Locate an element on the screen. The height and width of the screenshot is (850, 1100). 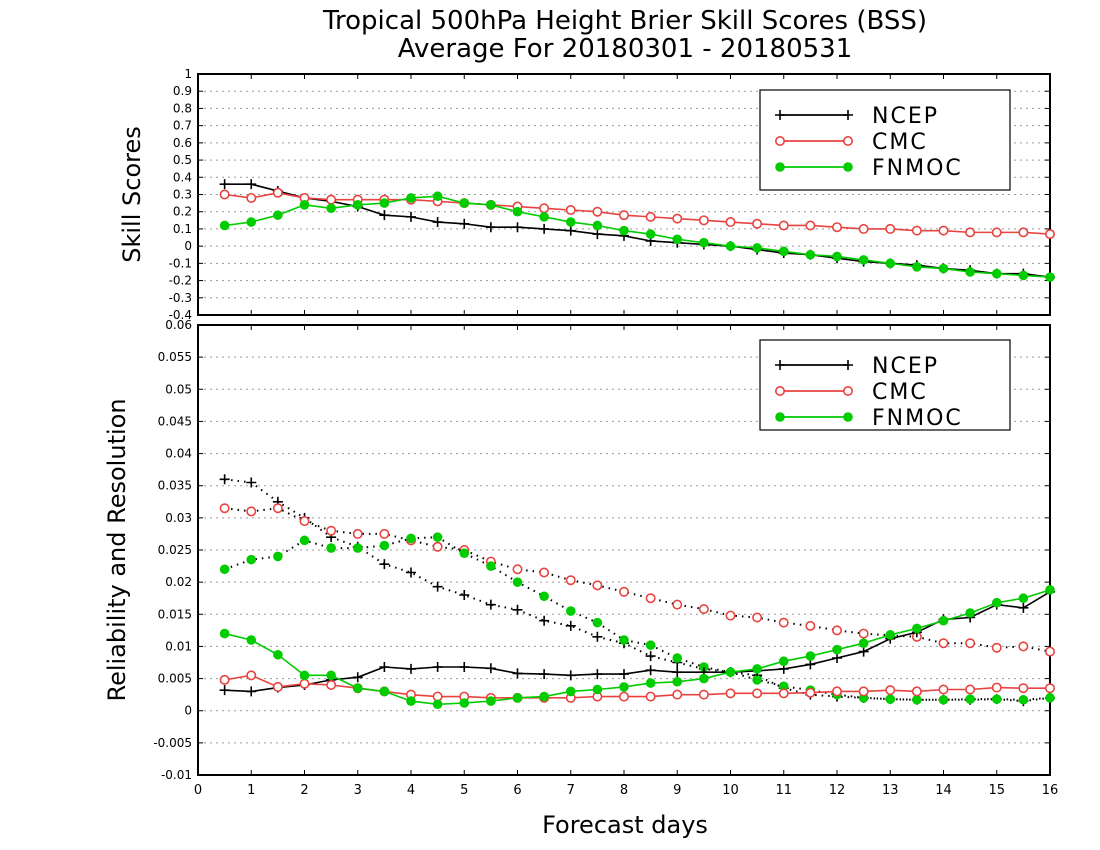
y-tick-label: -0.4 is located at coordinates (180, 315).